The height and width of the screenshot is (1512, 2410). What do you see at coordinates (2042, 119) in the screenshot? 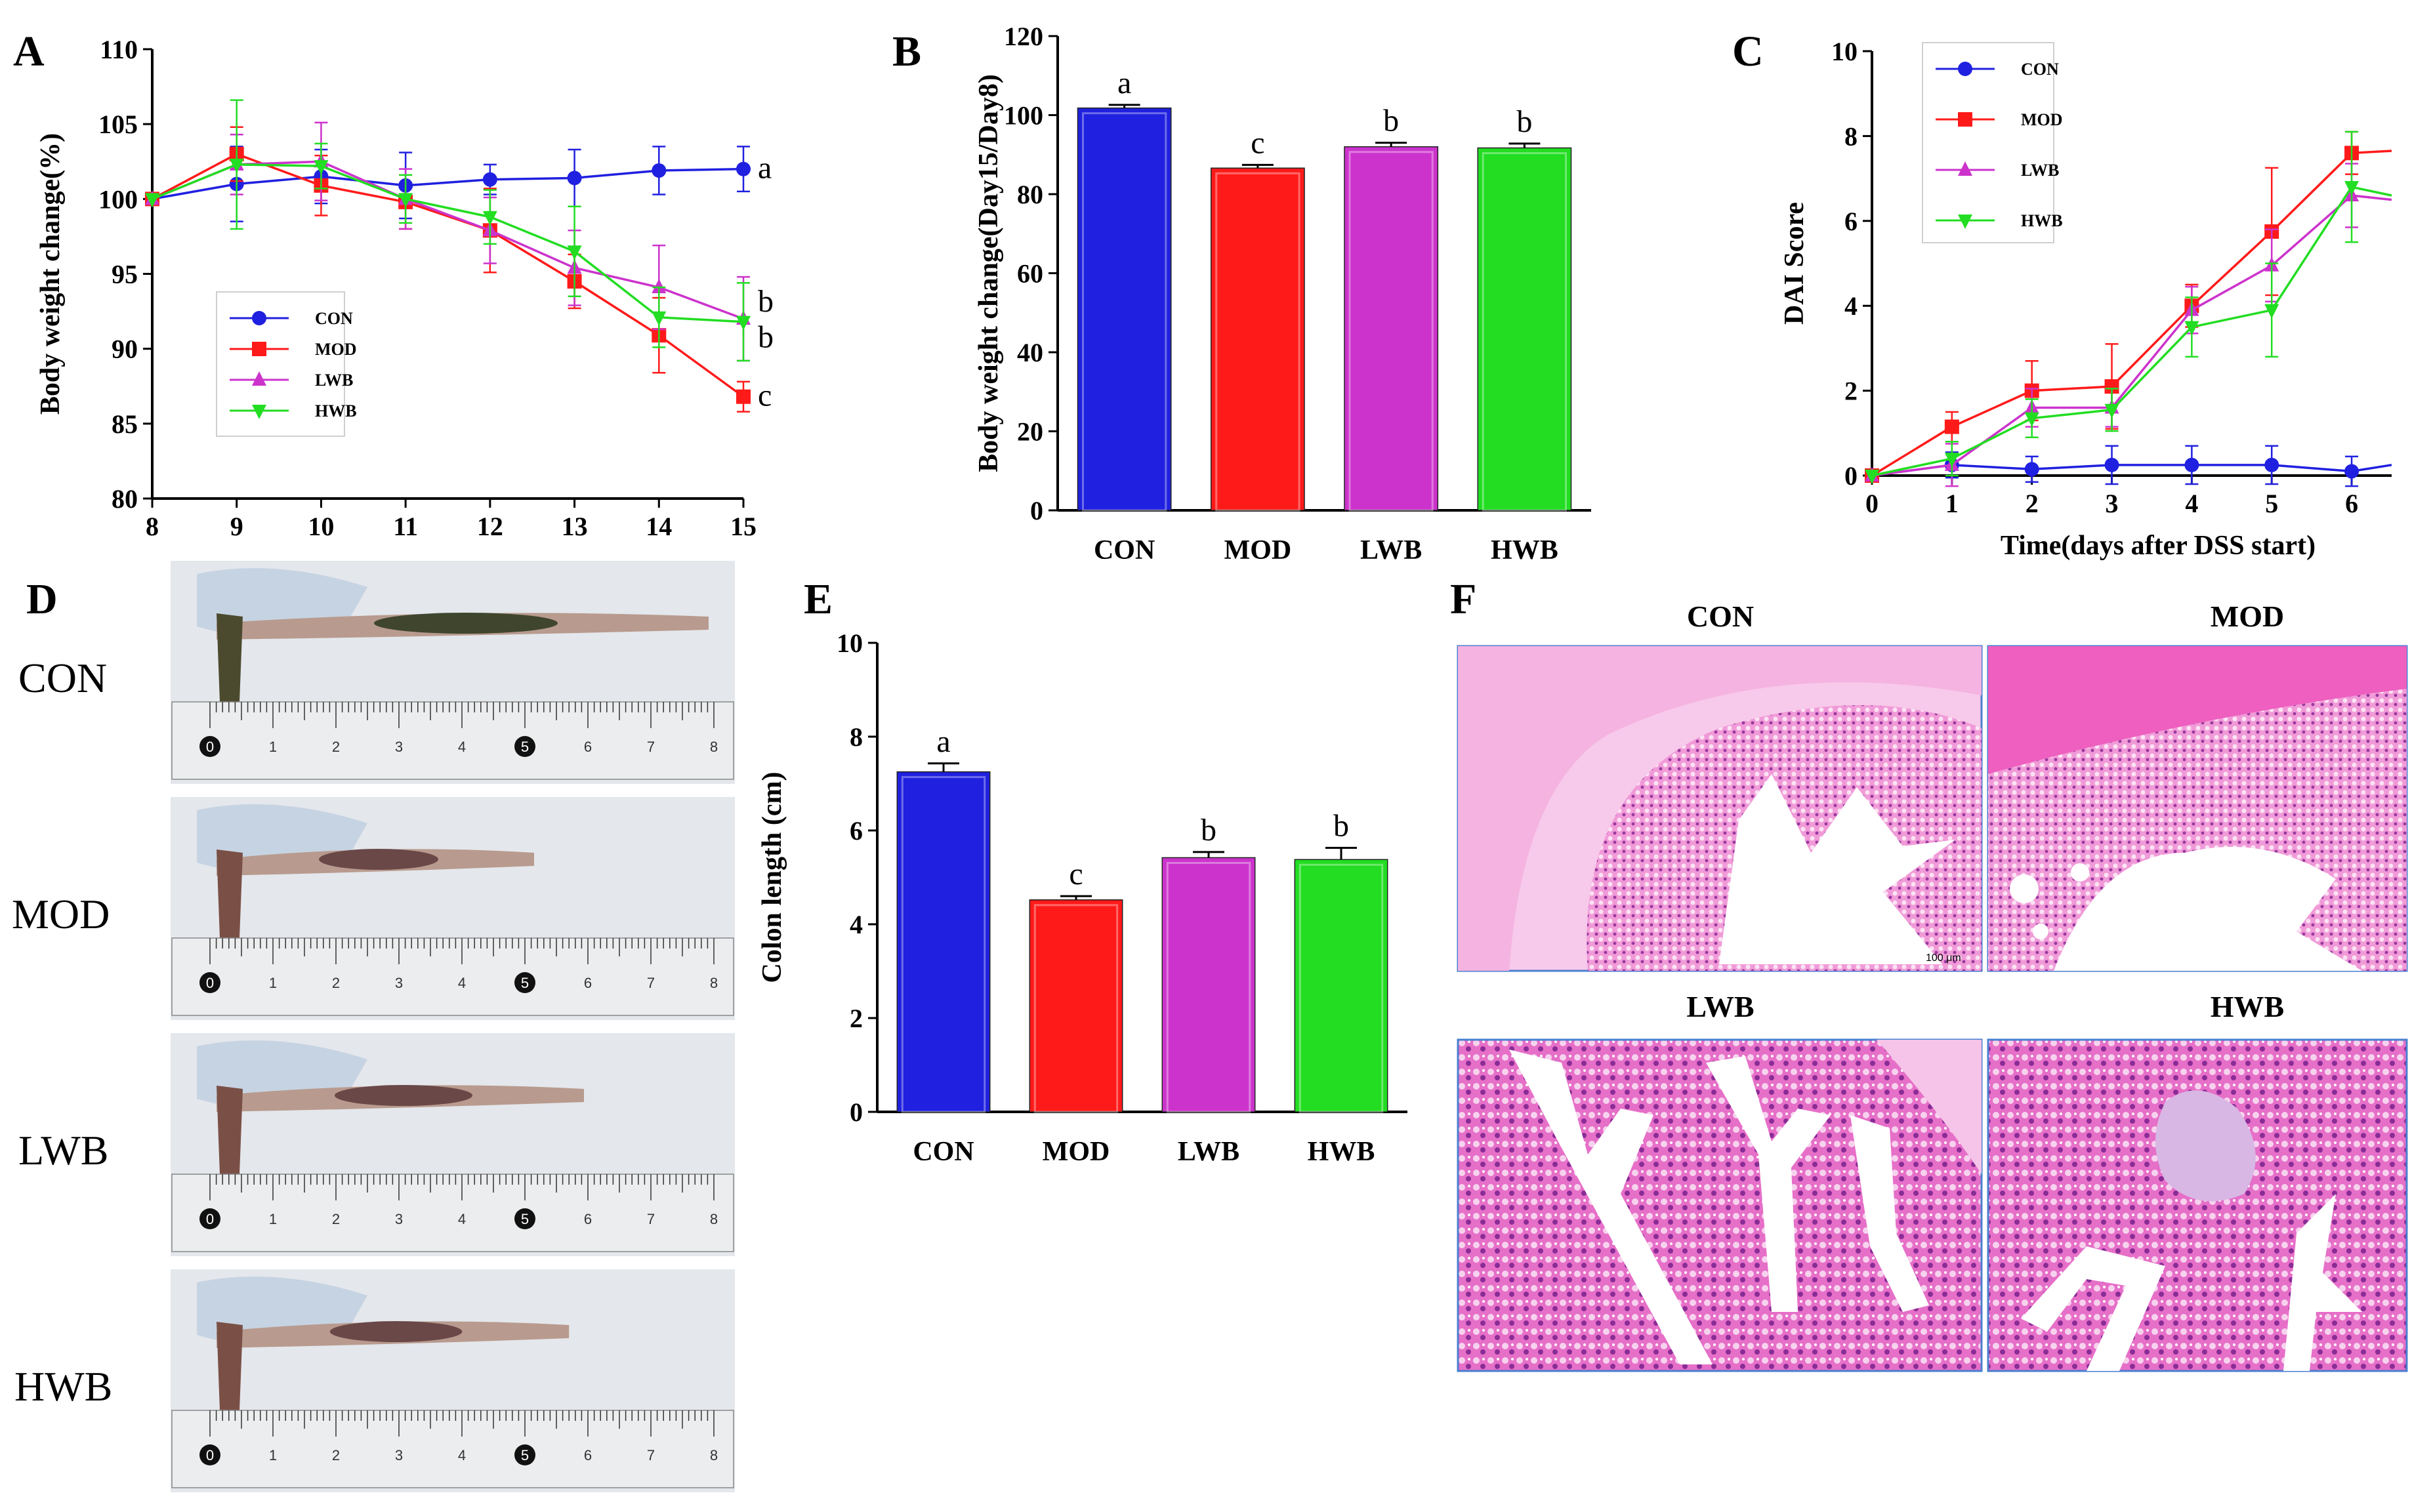
I see `legend-label: MOD` at bounding box center [2042, 119].